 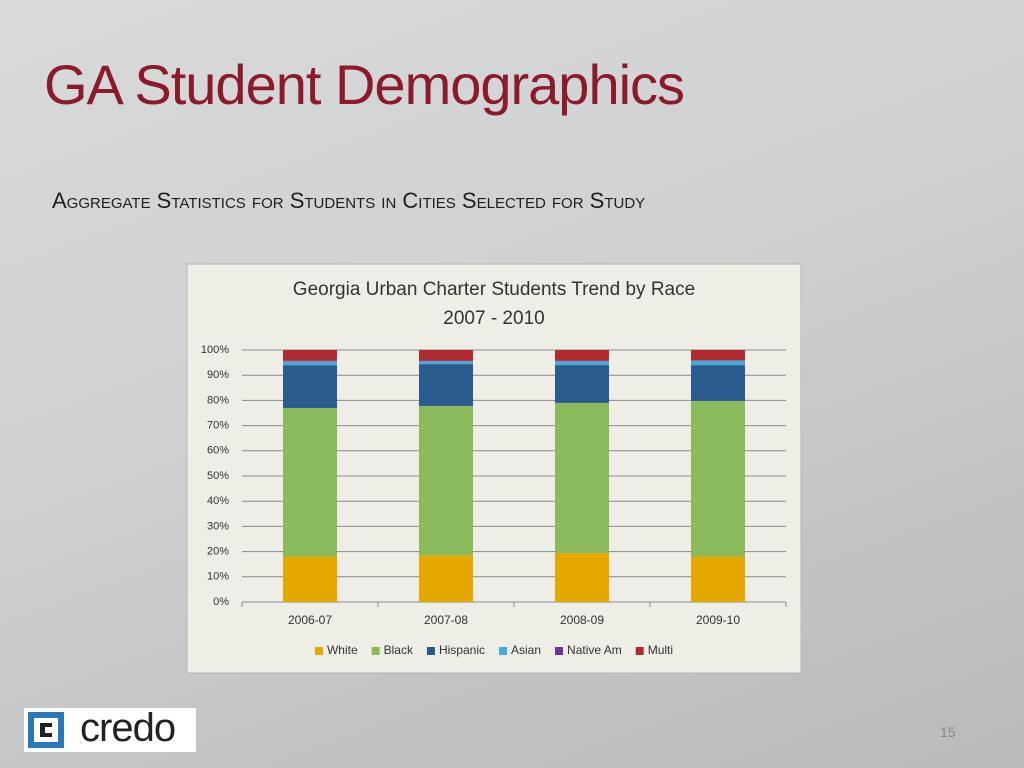 I want to click on logo-icon, so click(x=46, y=730).